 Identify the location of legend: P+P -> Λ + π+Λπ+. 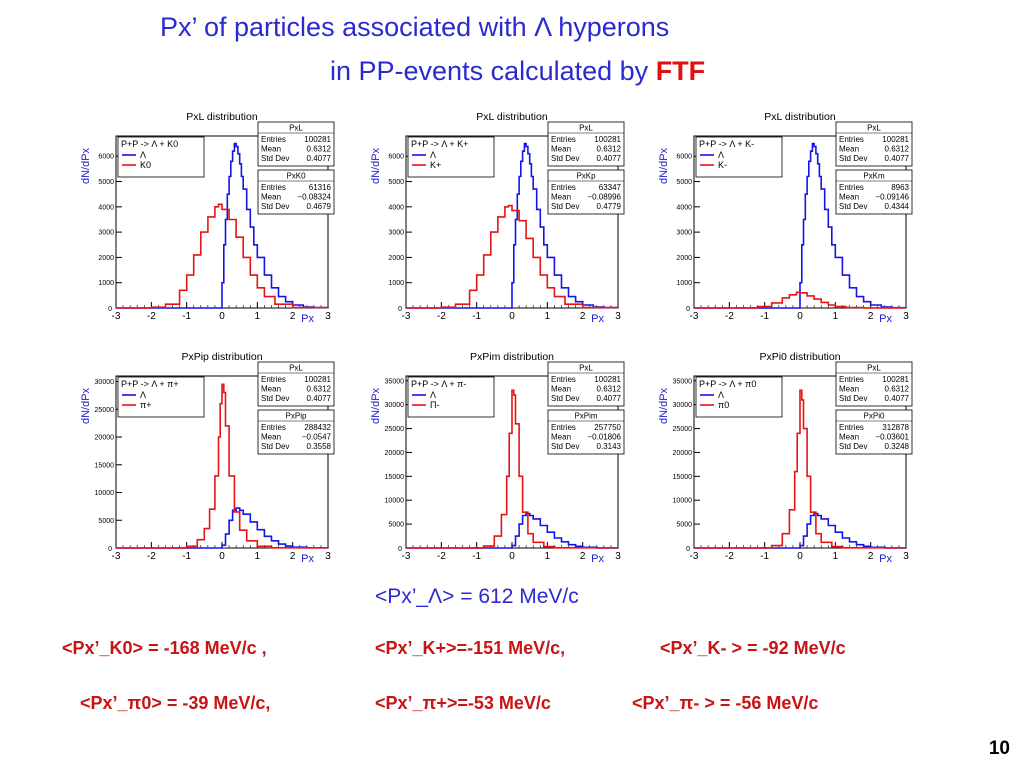
(161, 397).